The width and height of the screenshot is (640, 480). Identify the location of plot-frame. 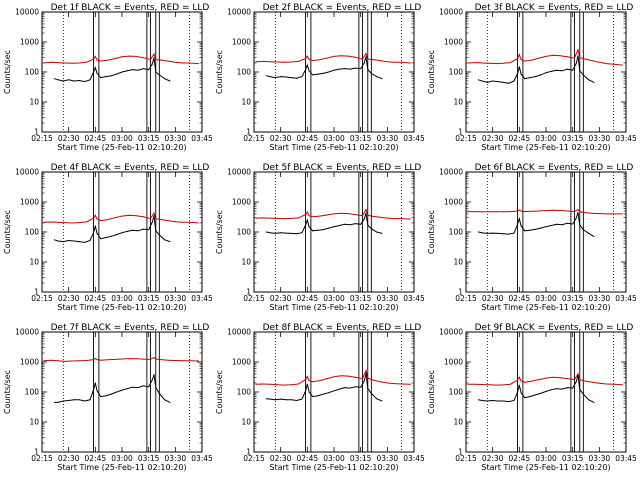
(546, 232).